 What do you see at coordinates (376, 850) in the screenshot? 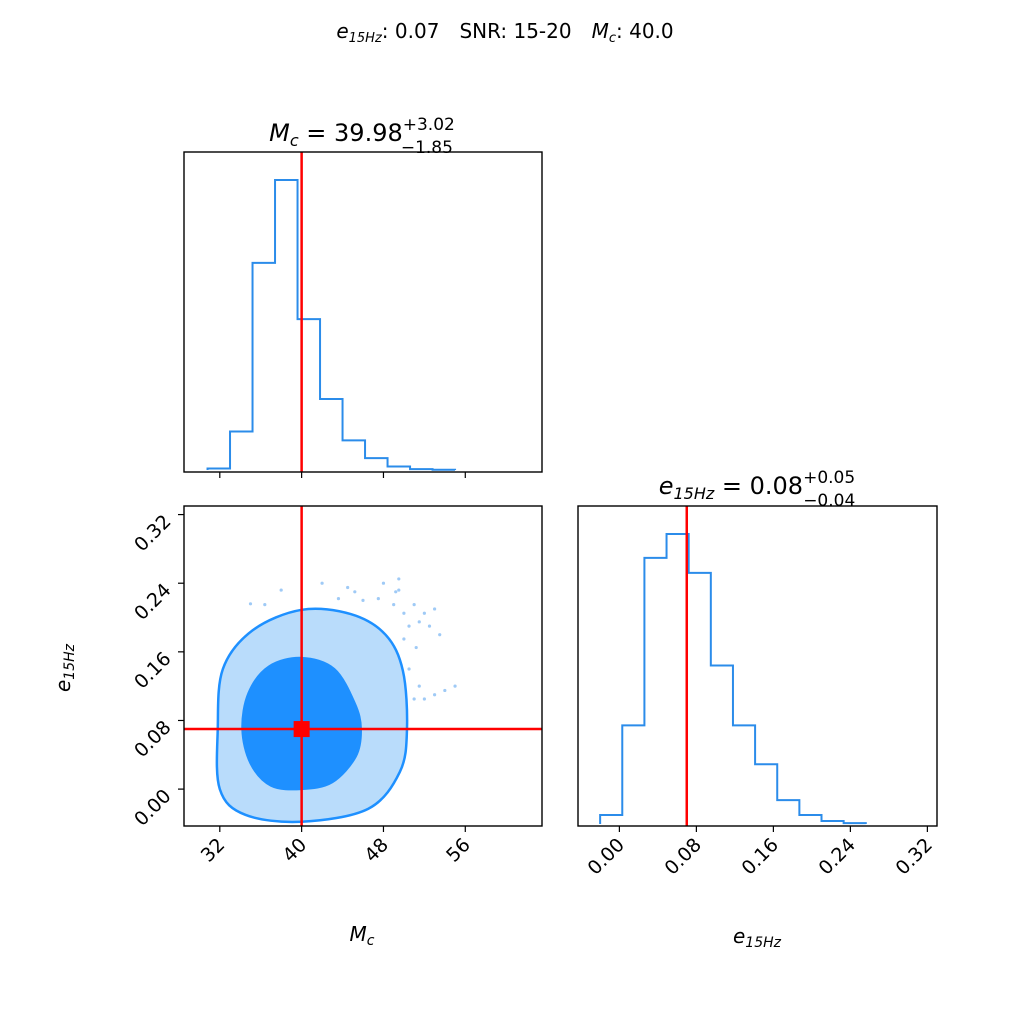
I see `joint-xtick-label: 48` at bounding box center [376, 850].